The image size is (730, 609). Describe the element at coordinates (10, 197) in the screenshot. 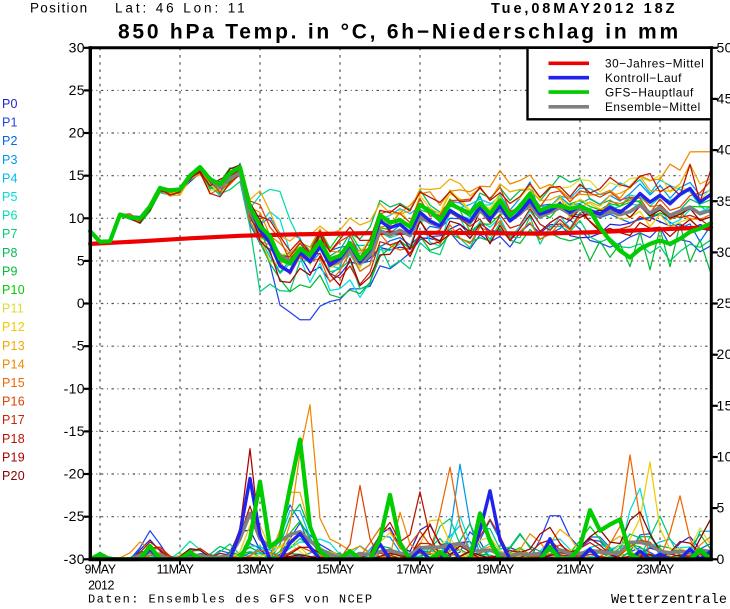

I see `svg-text: P5` at that location.